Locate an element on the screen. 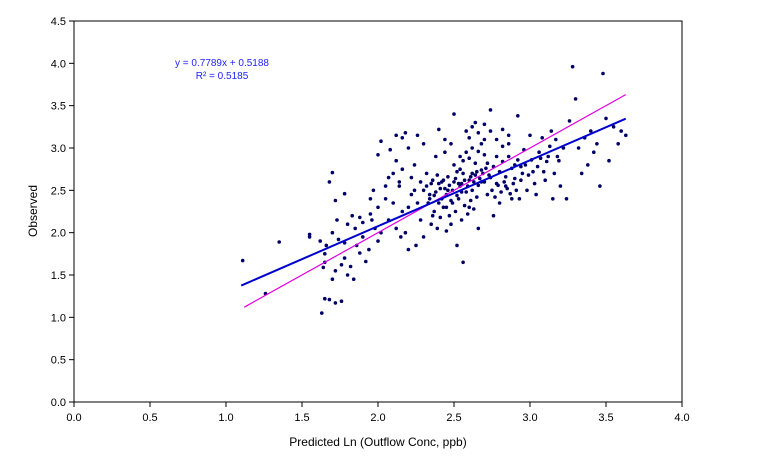  r-squared-label: R² = 0.5185 is located at coordinates (222, 76).